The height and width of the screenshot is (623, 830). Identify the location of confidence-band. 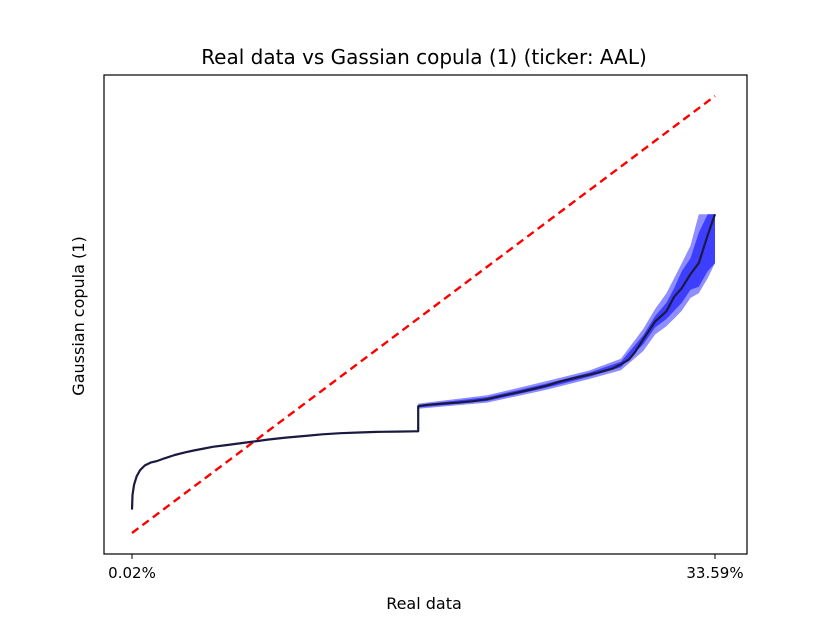
(566, 311).